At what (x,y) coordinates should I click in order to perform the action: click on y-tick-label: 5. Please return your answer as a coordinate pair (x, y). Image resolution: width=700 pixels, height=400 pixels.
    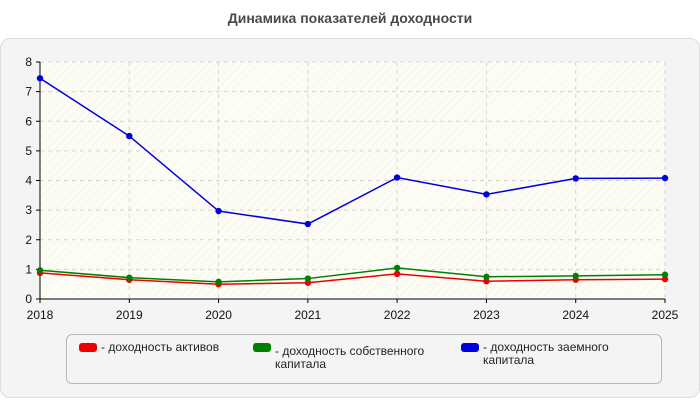
    Looking at the image, I should click on (28, 151).